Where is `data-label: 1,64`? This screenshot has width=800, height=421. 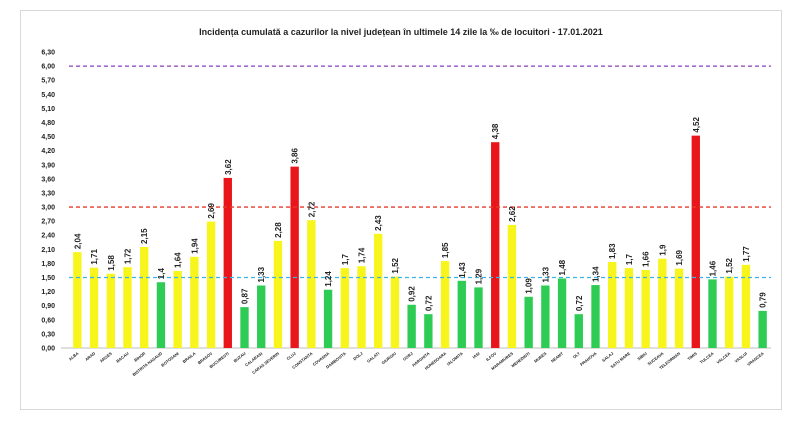 data-label: 1,64 is located at coordinates (178, 260).